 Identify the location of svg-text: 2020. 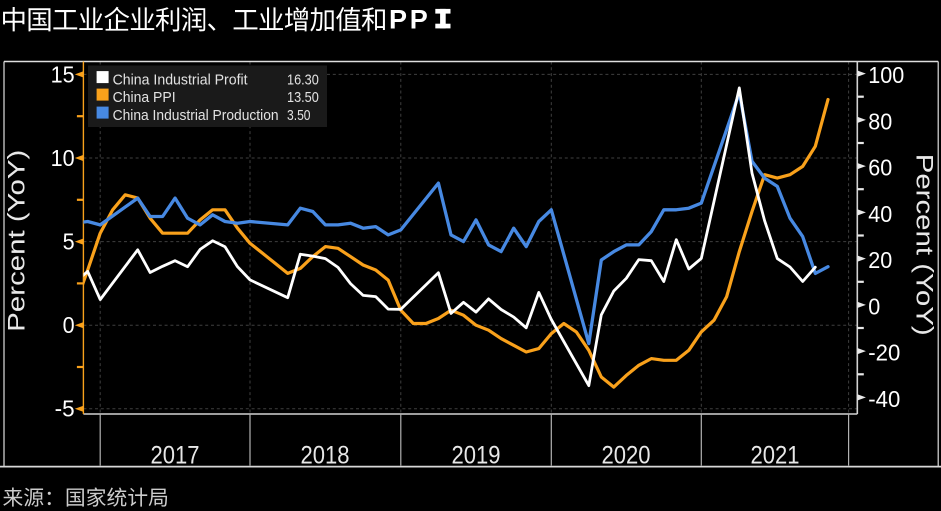
(626, 455).